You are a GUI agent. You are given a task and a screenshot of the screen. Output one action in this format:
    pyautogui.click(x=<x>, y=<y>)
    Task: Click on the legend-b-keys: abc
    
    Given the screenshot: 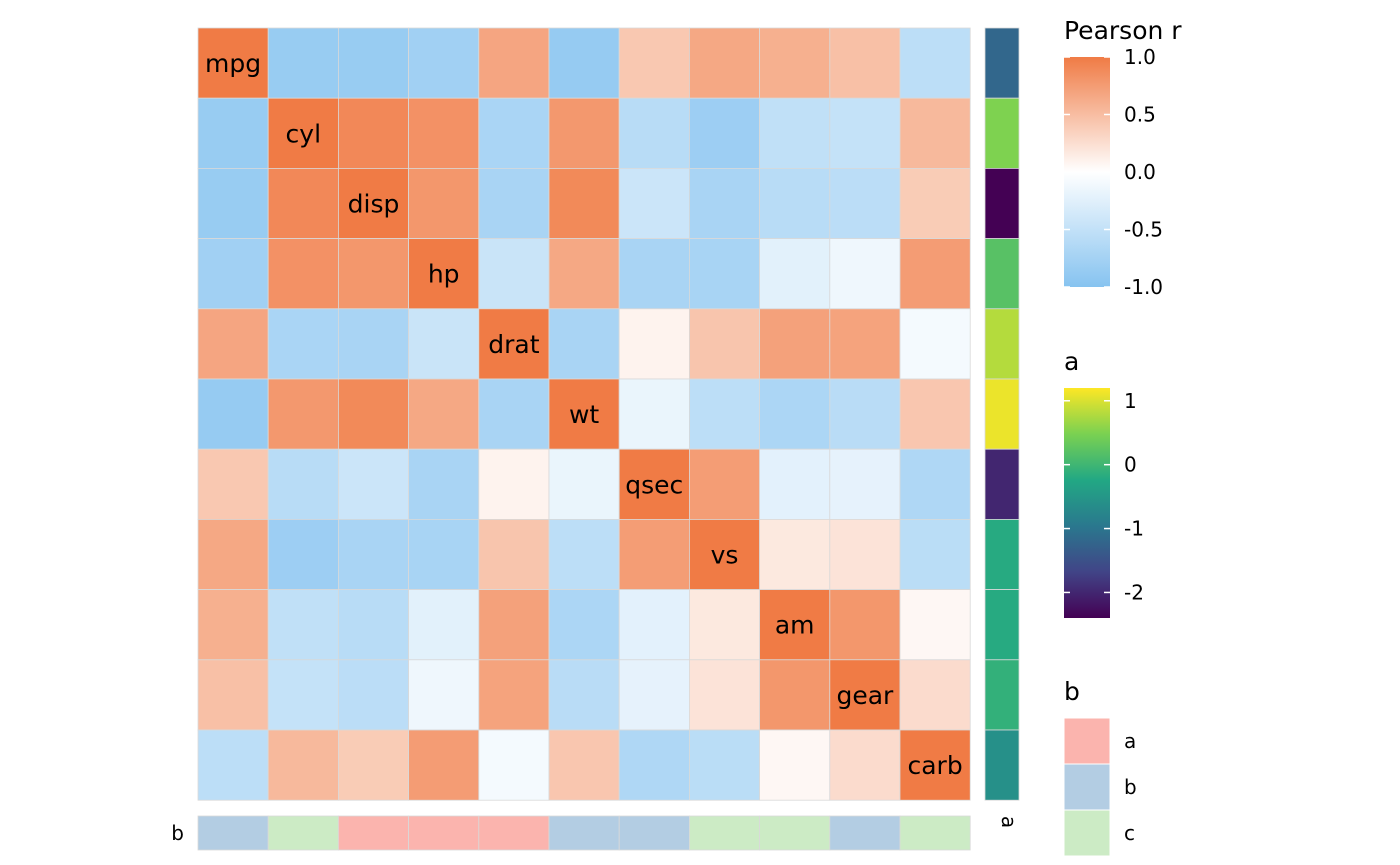 What is the action you would take?
    pyautogui.click(x=1100, y=787)
    